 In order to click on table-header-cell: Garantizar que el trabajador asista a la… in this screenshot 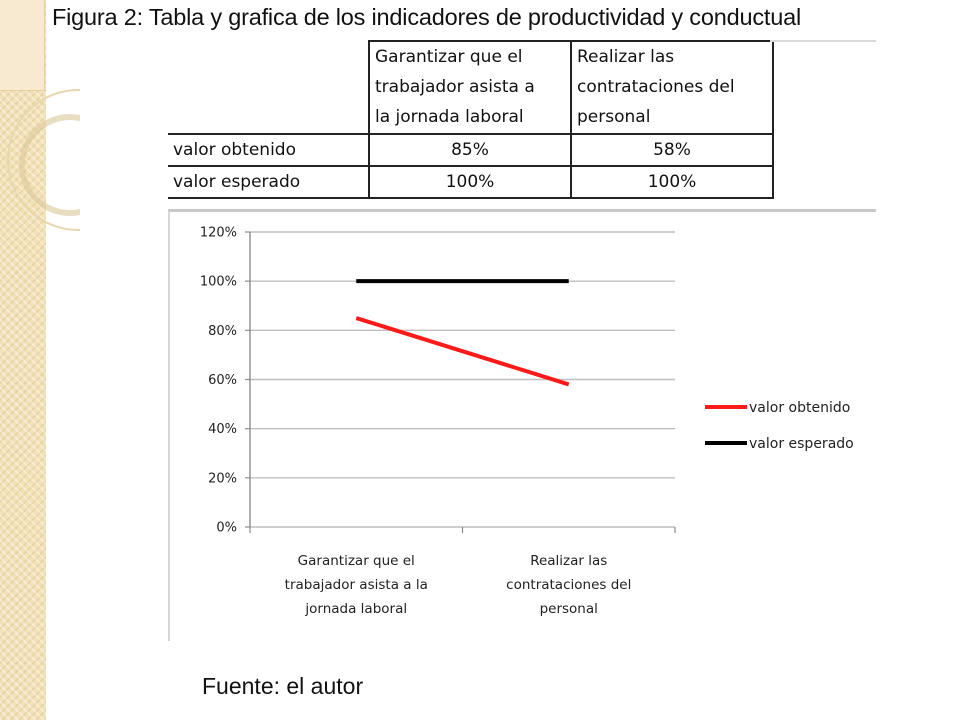, I will do `click(470, 87)`.